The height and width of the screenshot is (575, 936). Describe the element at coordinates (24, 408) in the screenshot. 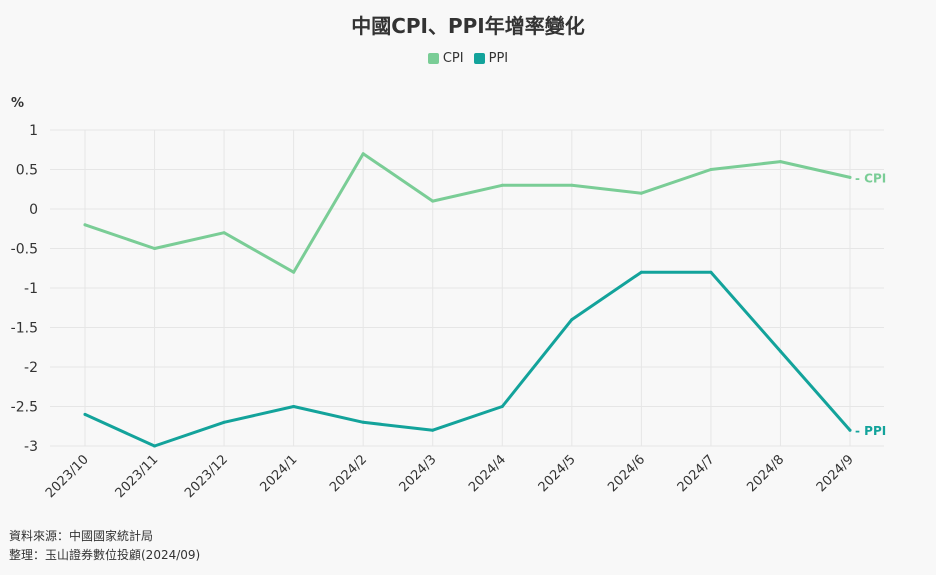

I see `y-tick-label: -2.5` at that location.